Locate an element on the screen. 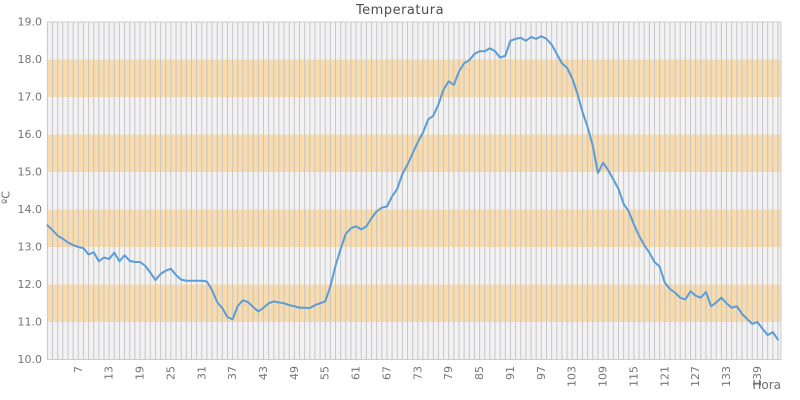 Image resolution: width=800 pixels, height=400 pixels. x-tick-label: 61 is located at coordinates (356, 373).